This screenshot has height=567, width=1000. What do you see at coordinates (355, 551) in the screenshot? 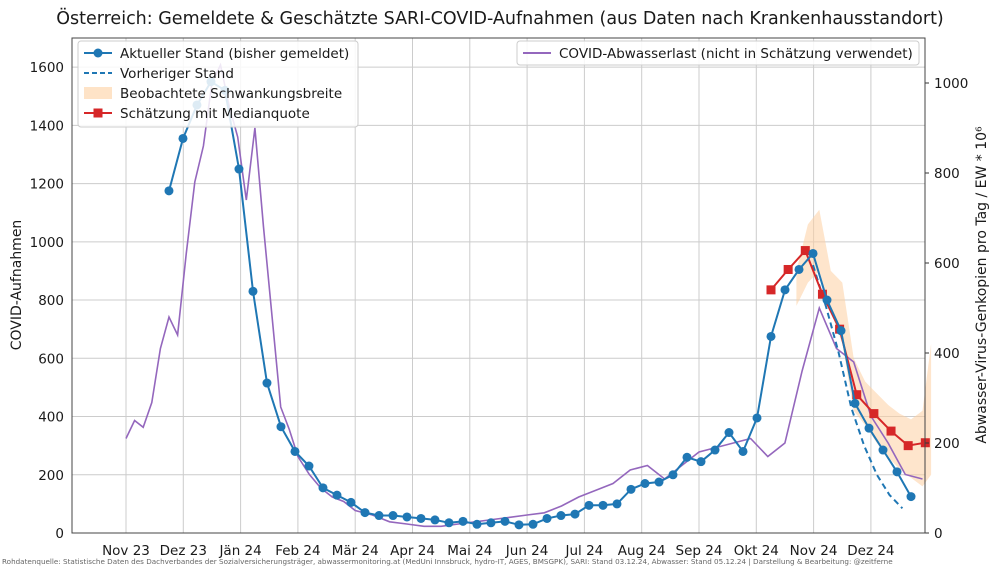
I see `x-tick-label: Mär 24` at bounding box center [355, 551].